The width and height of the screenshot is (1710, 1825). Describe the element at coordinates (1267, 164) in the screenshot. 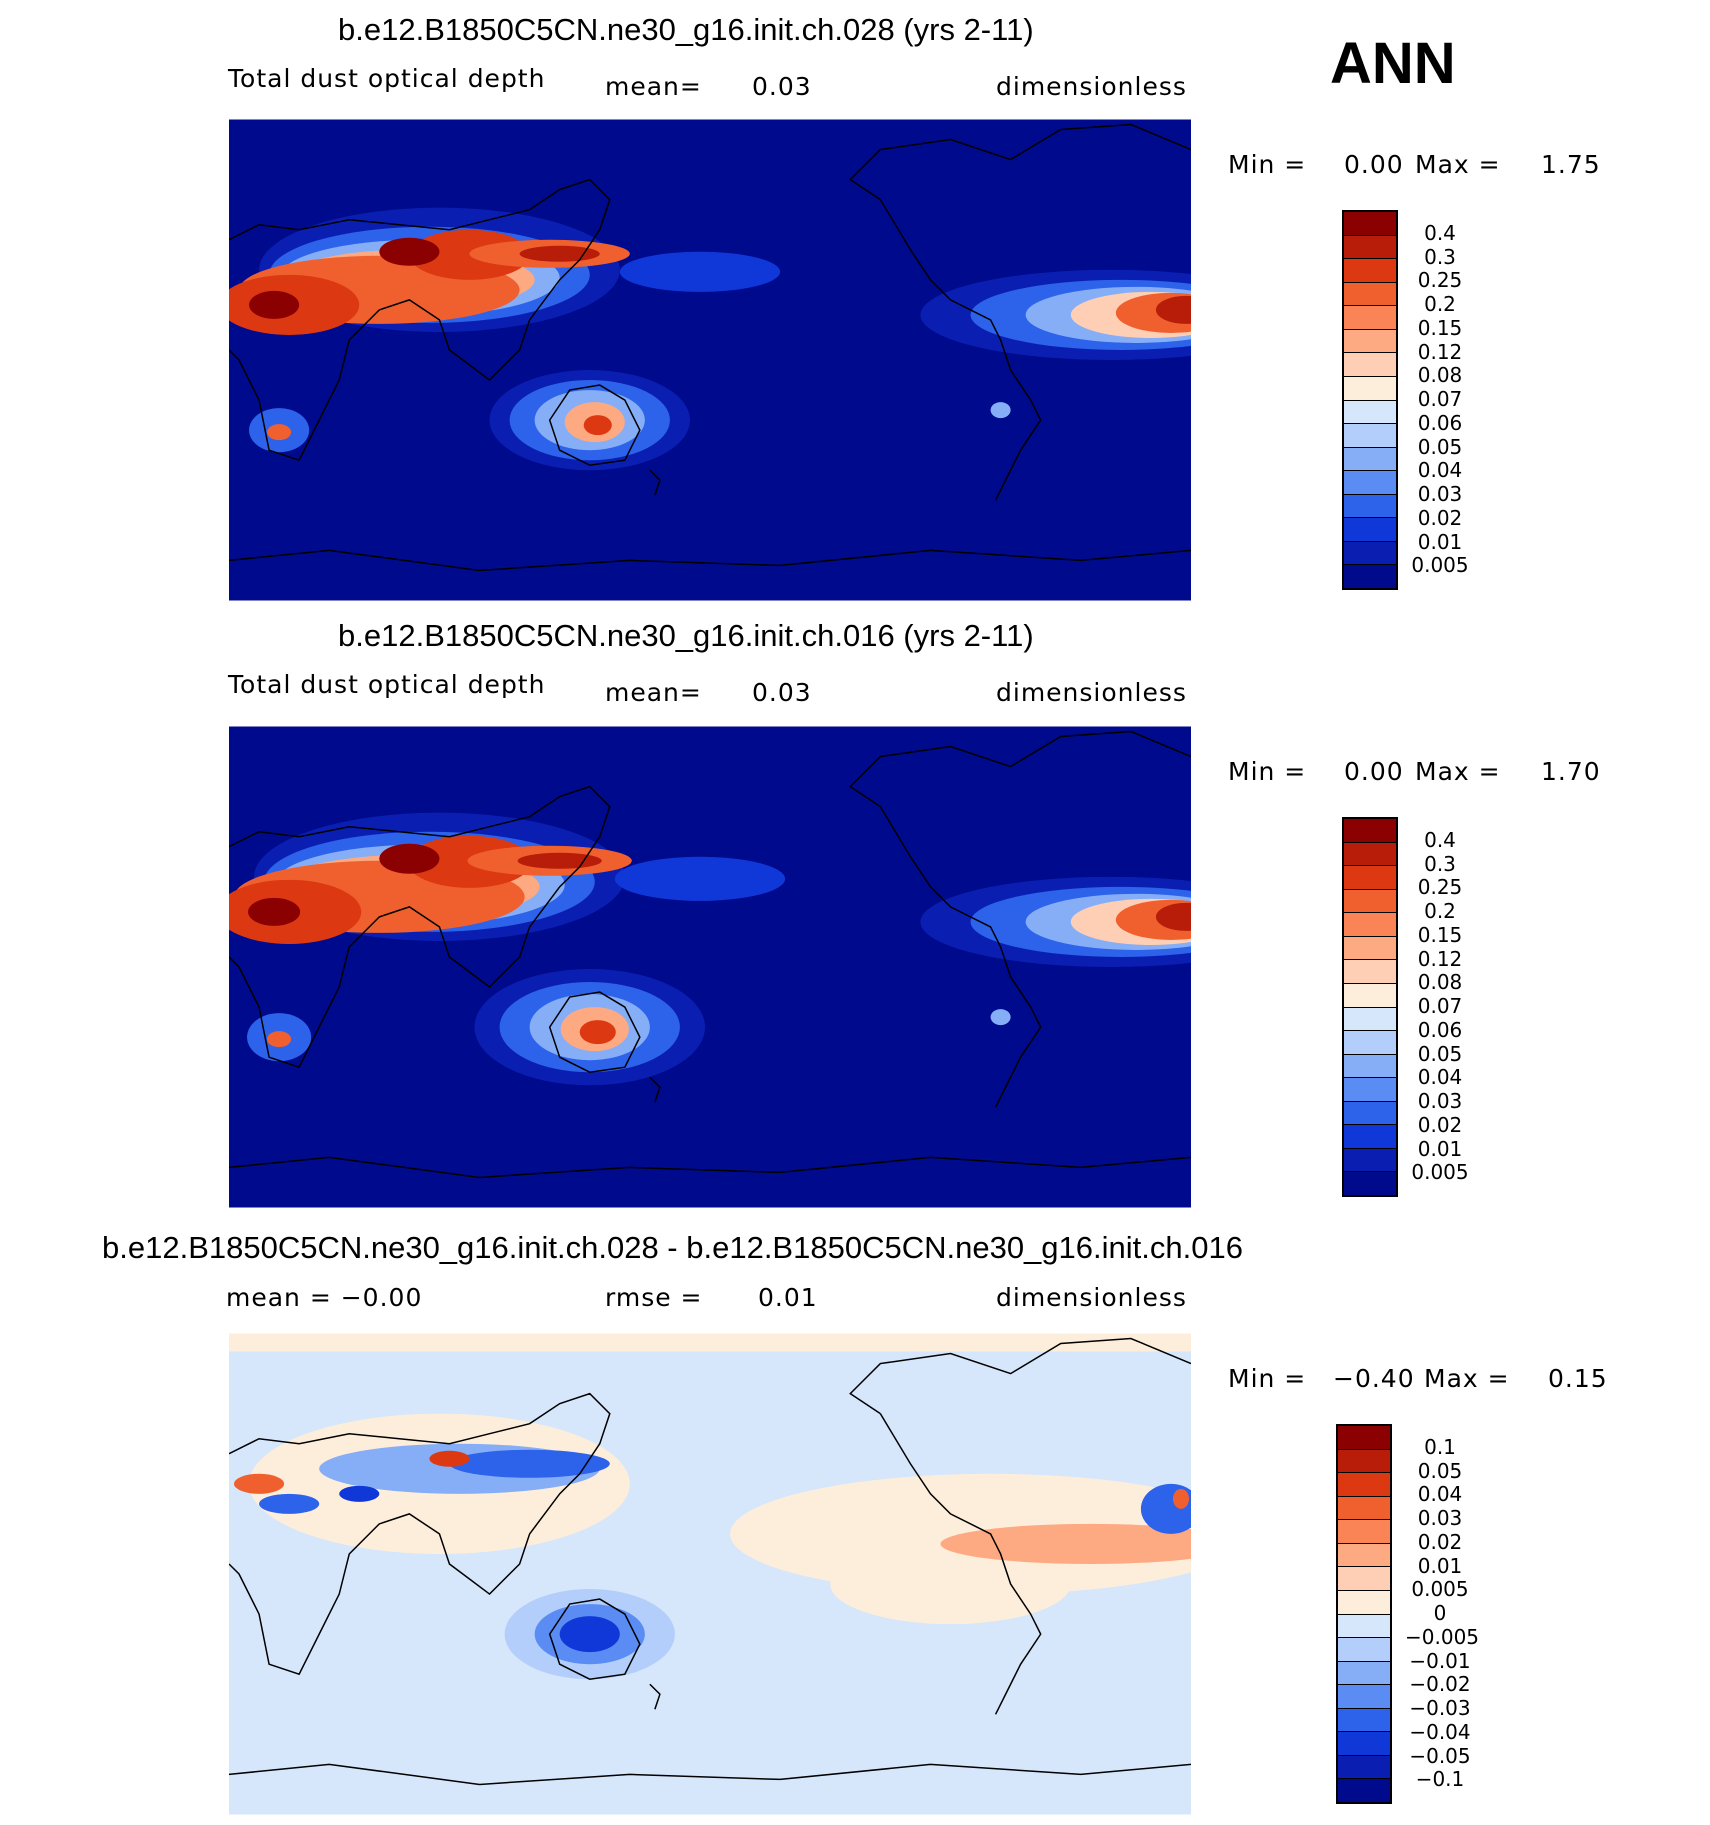

I see `panel-1-min-label: Min =` at that location.